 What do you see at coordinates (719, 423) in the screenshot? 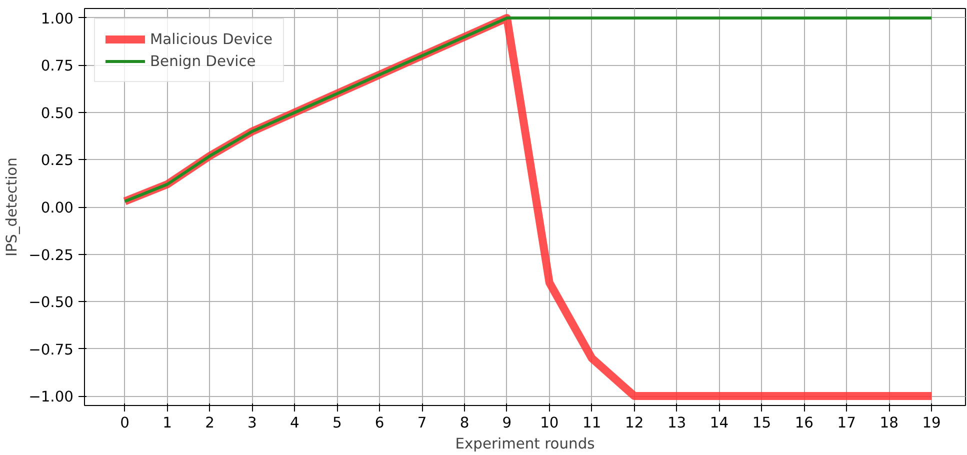
I see `x-tick-label: 14` at bounding box center [719, 423].